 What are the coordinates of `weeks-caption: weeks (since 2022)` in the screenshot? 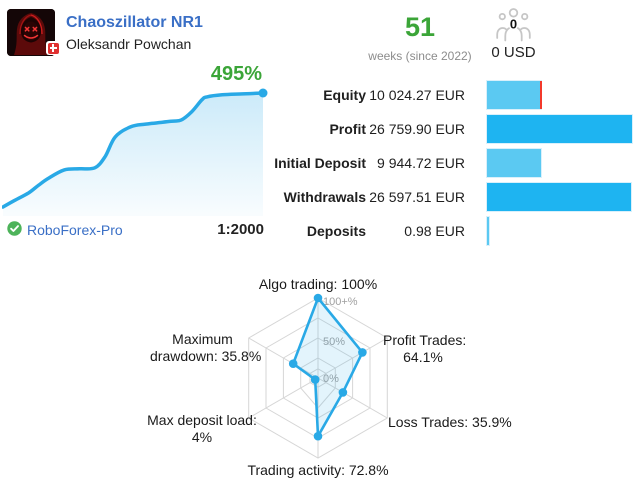 It's located at (420, 56).